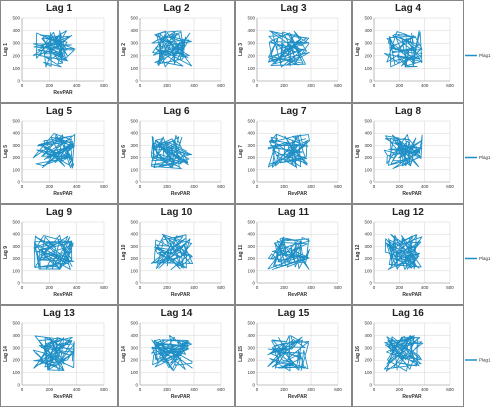  Describe the element at coordinates (177, 212) in the screenshot. I see `panel-title: Lag 10` at that location.